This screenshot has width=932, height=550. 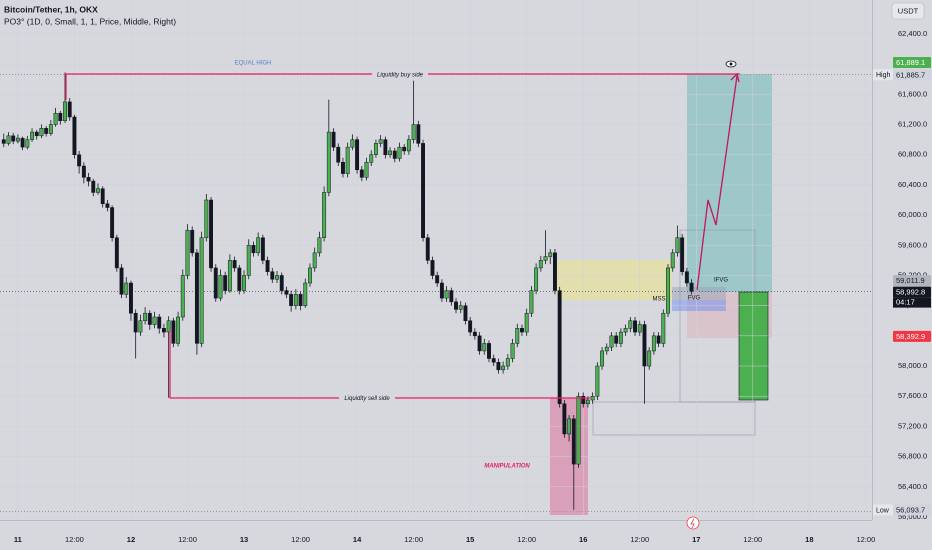 I want to click on event-icon, so click(x=693, y=523).